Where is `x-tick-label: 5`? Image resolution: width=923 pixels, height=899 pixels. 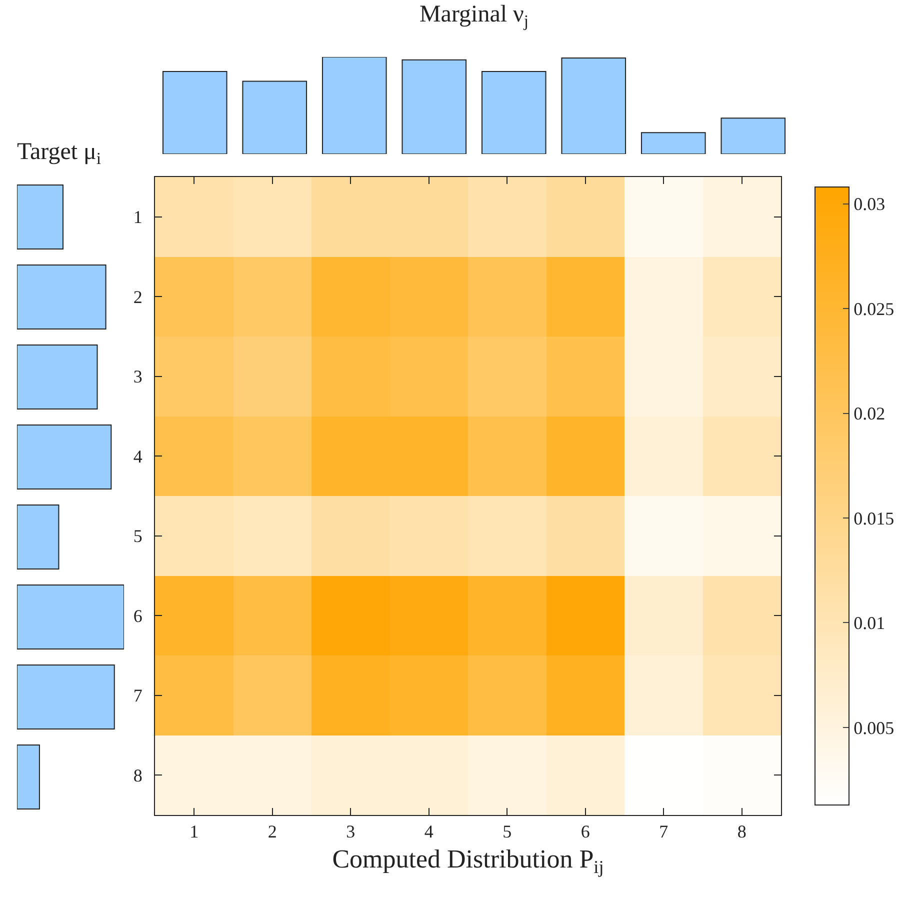 x-tick-label: 5 is located at coordinates (507, 832).